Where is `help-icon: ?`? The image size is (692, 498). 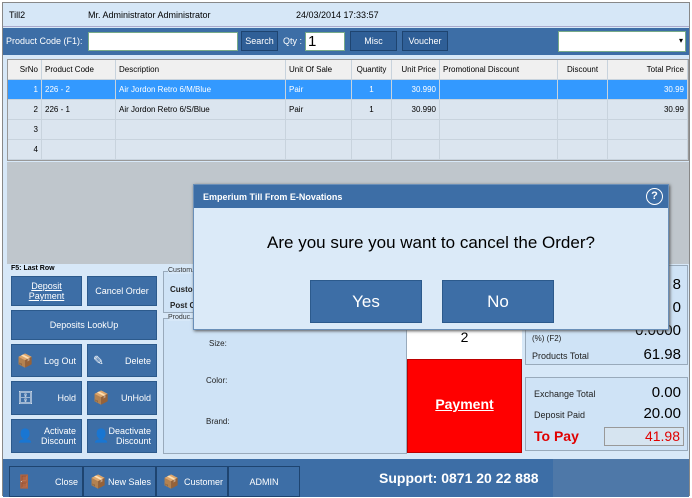 help-icon: ? is located at coordinates (654, 196).